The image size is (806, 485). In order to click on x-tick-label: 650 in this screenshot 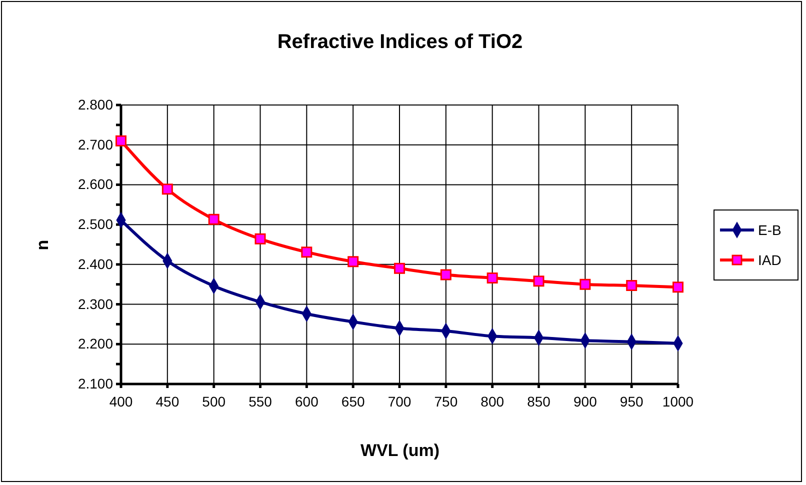, I will do `click(353, 401)`.